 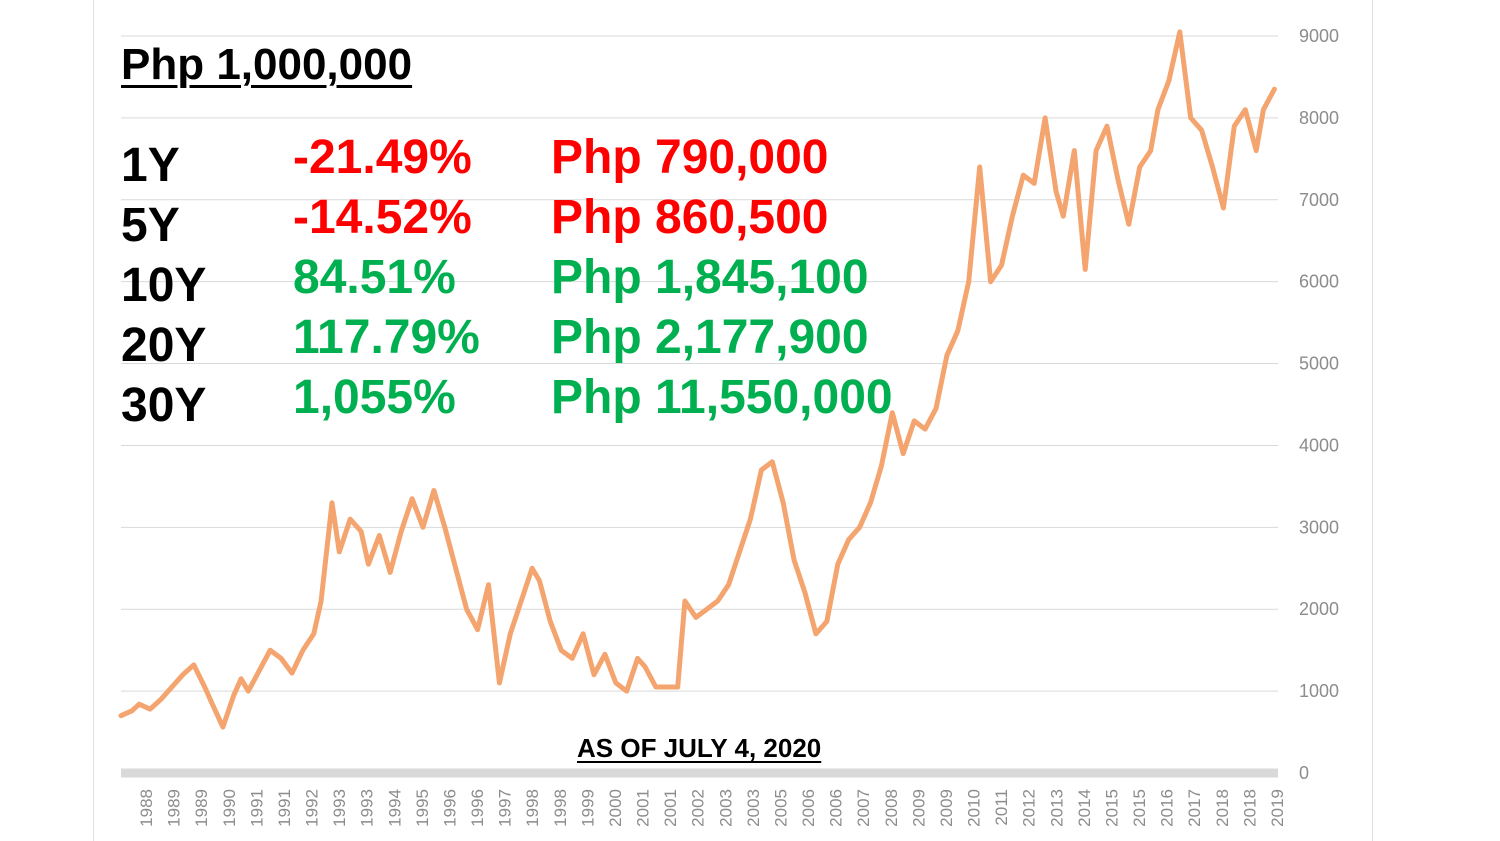 What do you see at coordinates (1084, 808) in the screenshot?
I see `x-tick-label: 2014` at bounding box center [1084, 808].